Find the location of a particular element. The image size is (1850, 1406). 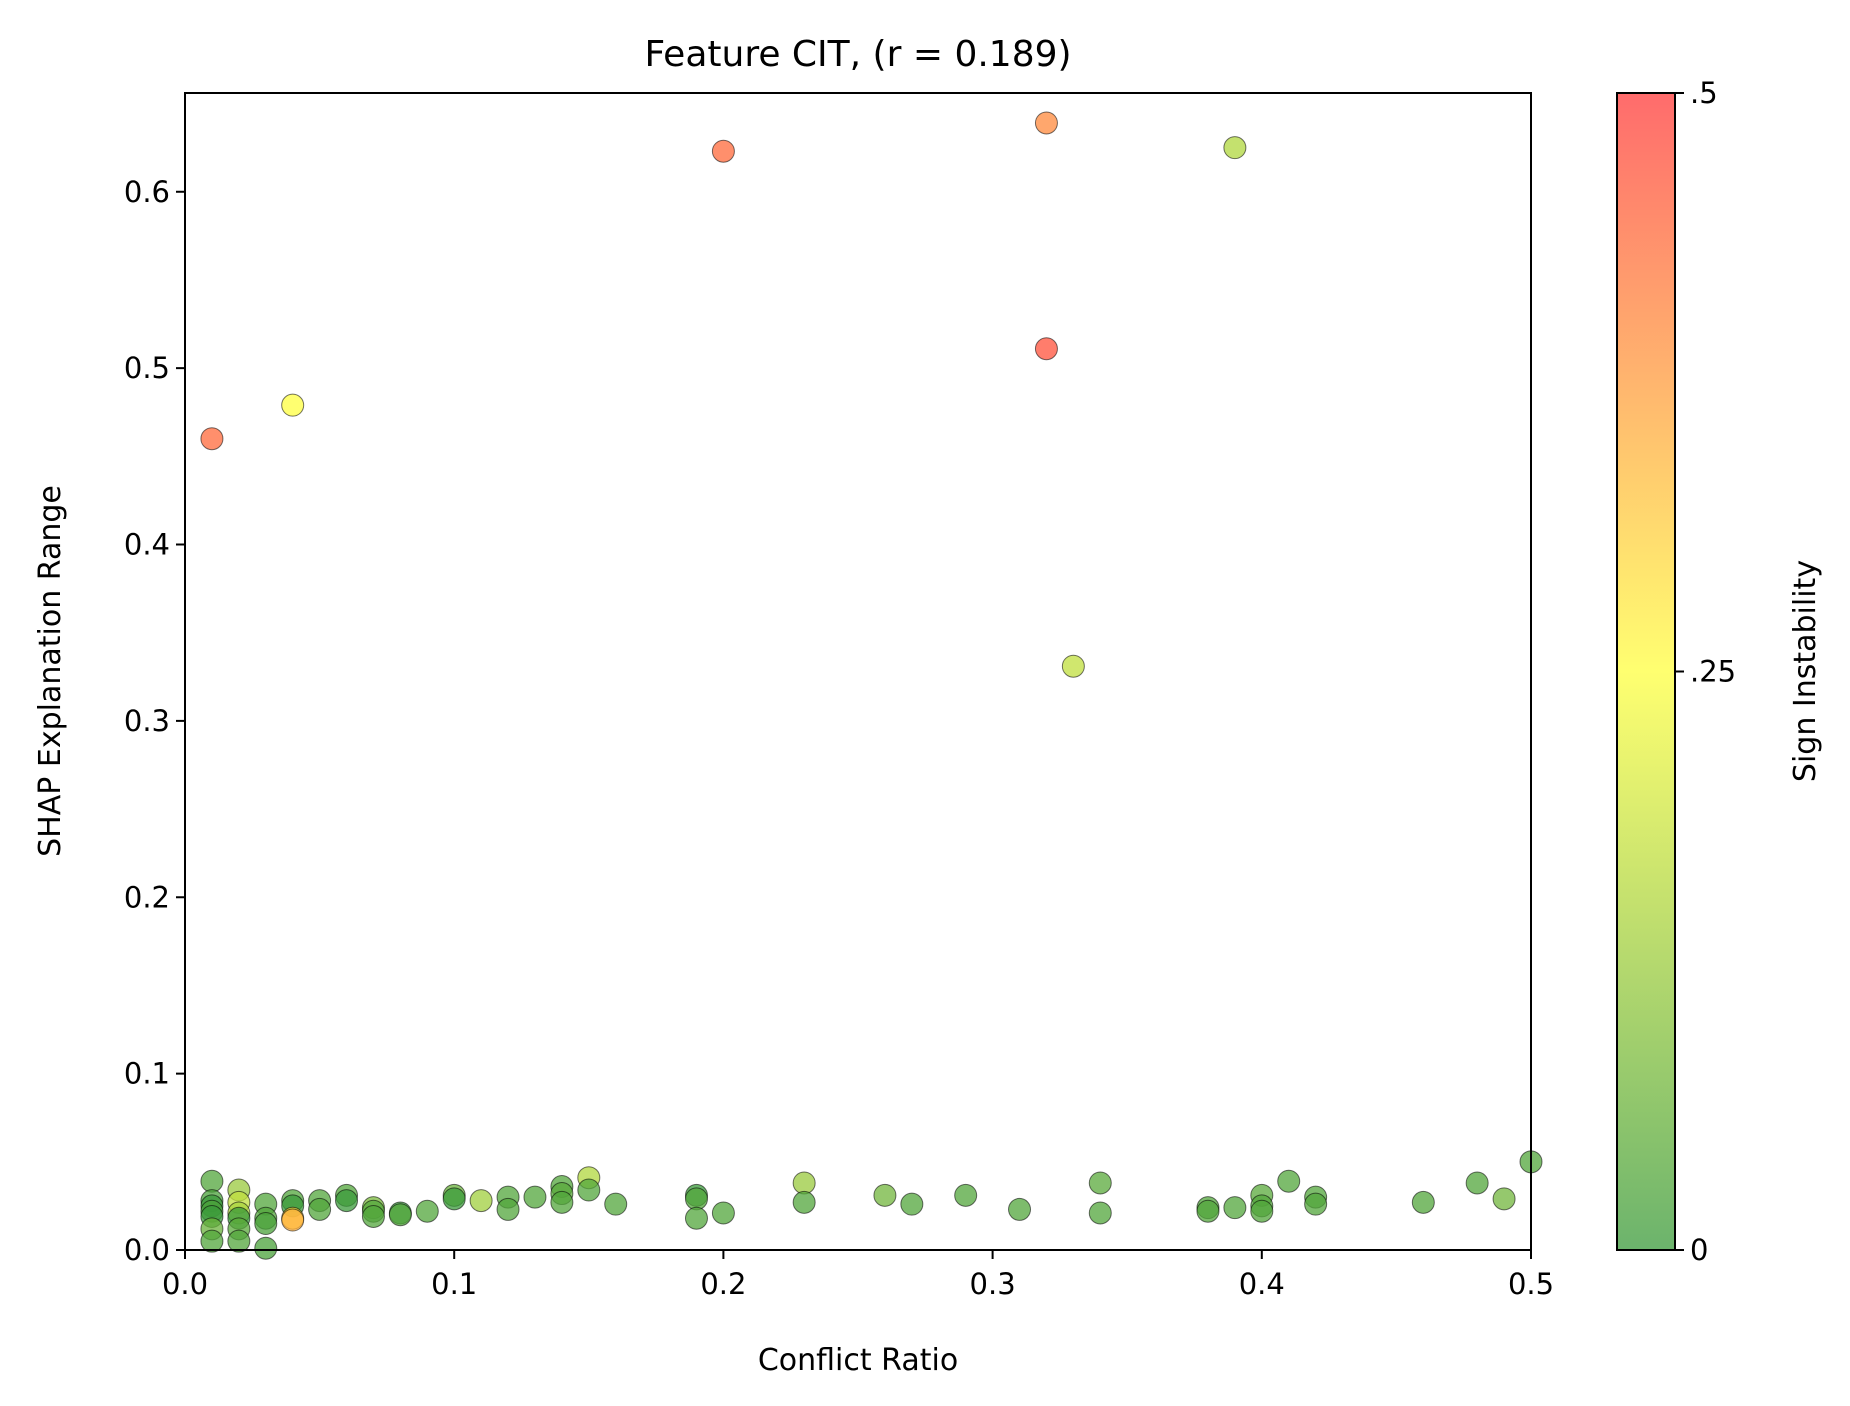

y-tick-label: 0.2 is located at coordinates (147, 897).